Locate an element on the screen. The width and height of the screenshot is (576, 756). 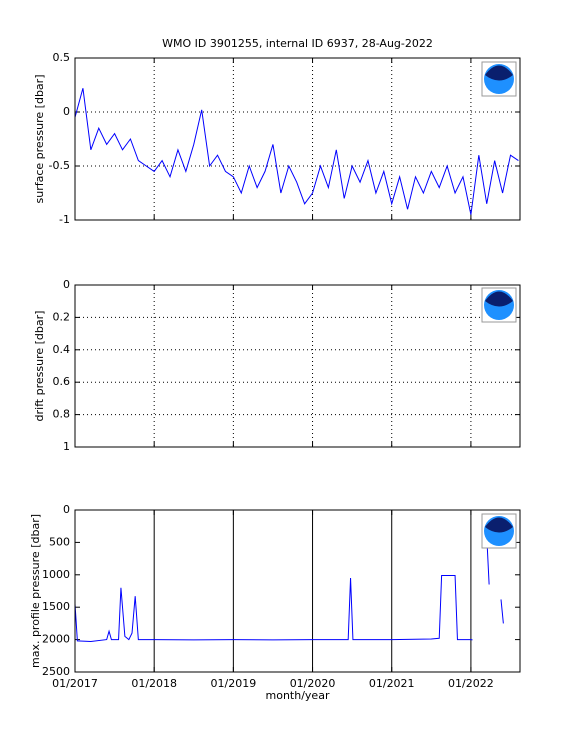
y-tick-label: 2000 is located at coordinates (56, 639).